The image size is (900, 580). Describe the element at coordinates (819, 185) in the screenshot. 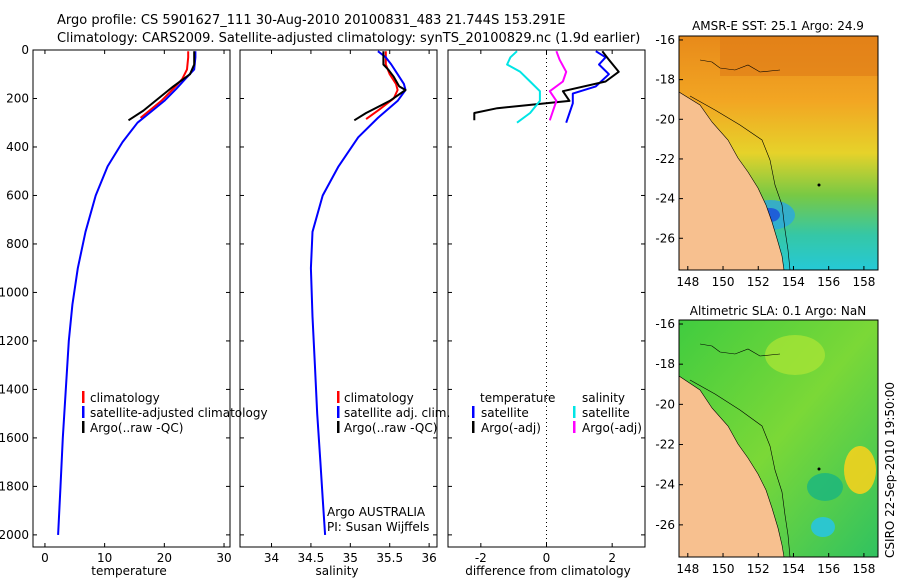

I see `sst-argo-marker` at that location.